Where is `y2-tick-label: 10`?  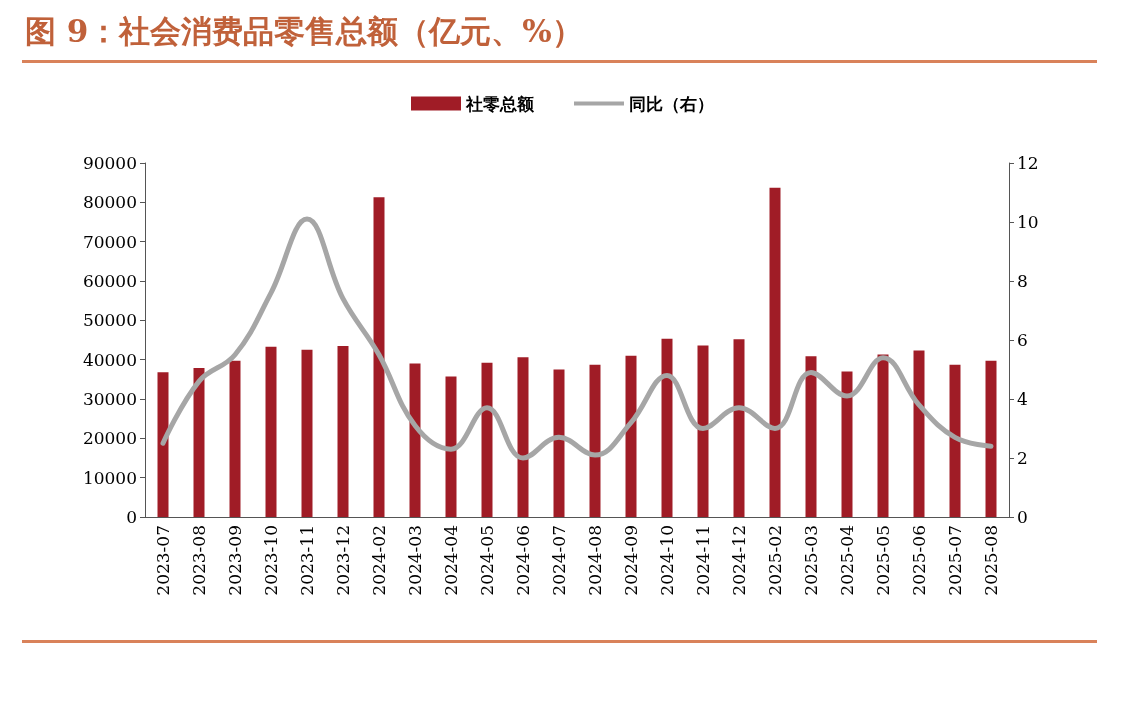
y2-tick-label: 10 is located at coordinates (1028, 222).